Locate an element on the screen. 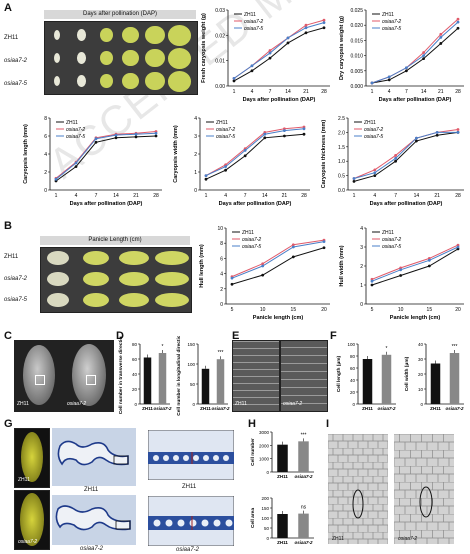 Image resolution: width=470 pixels, height=554 pixels. y-tick-label: 2.5 is located at coordinates (341, 119).